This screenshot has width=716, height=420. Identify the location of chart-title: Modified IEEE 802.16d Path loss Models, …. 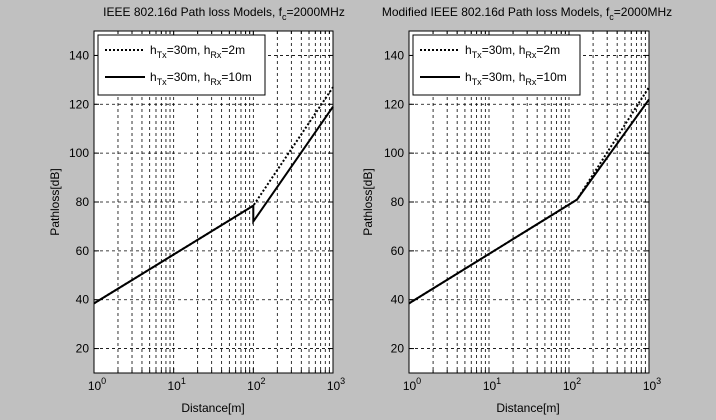
(527, 13).